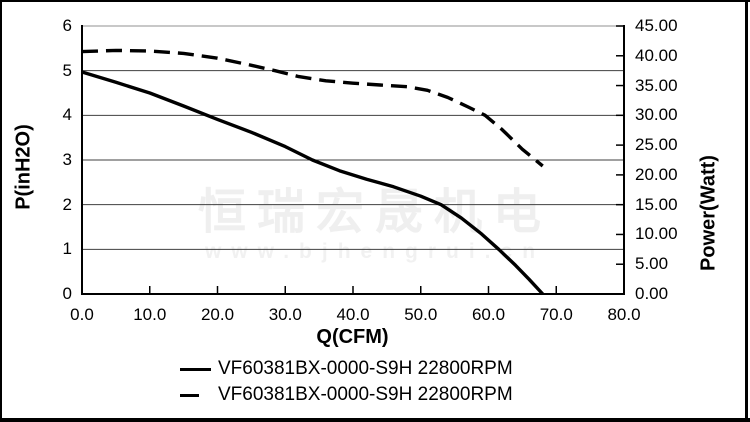 Image resolution: width=750 pixels, height=422 pixels. I want to click on outer-border-bottom, so click(375, 420).